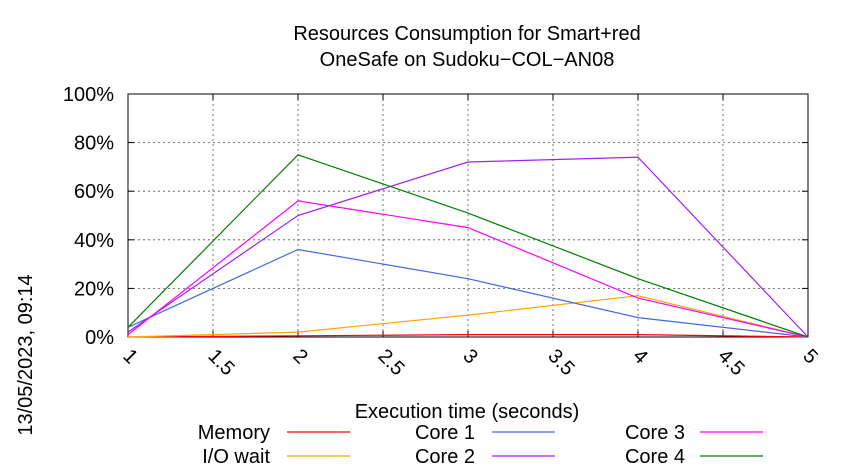 Image resolution: width=850 pixels, height=475 pixels. I want to click on x-tick-label: 3, so click(469, 356).